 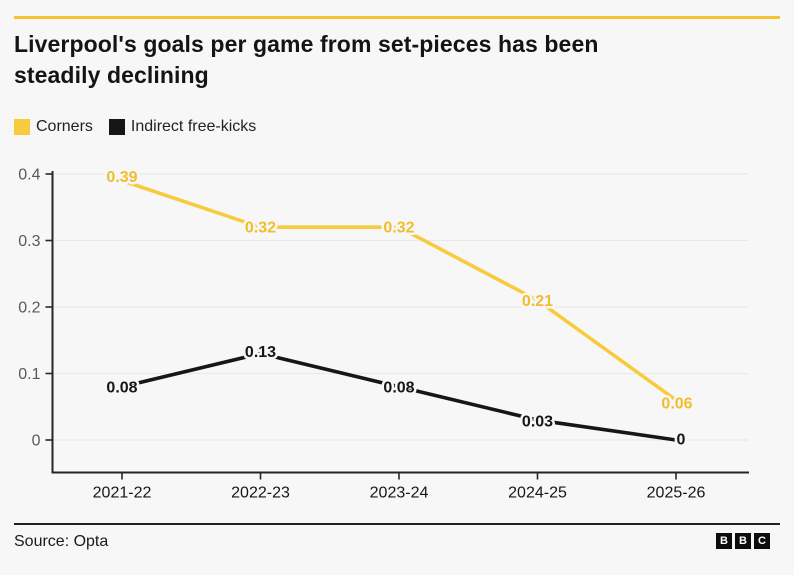 I want to click on data-label: 0, so click(x=681, y=440).